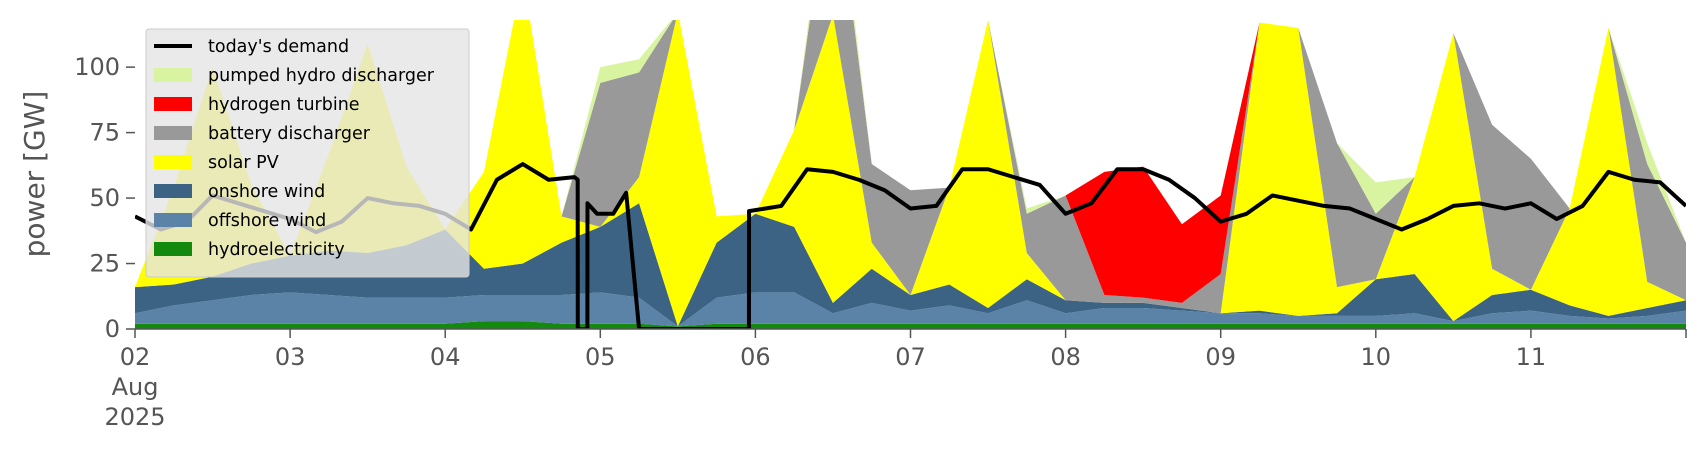 The width and height of the screenshot is (1706, 460). Describe the element at coordinates (276, 250) in the screenshot. I see `legend-label: hydroelectricity` at that location.